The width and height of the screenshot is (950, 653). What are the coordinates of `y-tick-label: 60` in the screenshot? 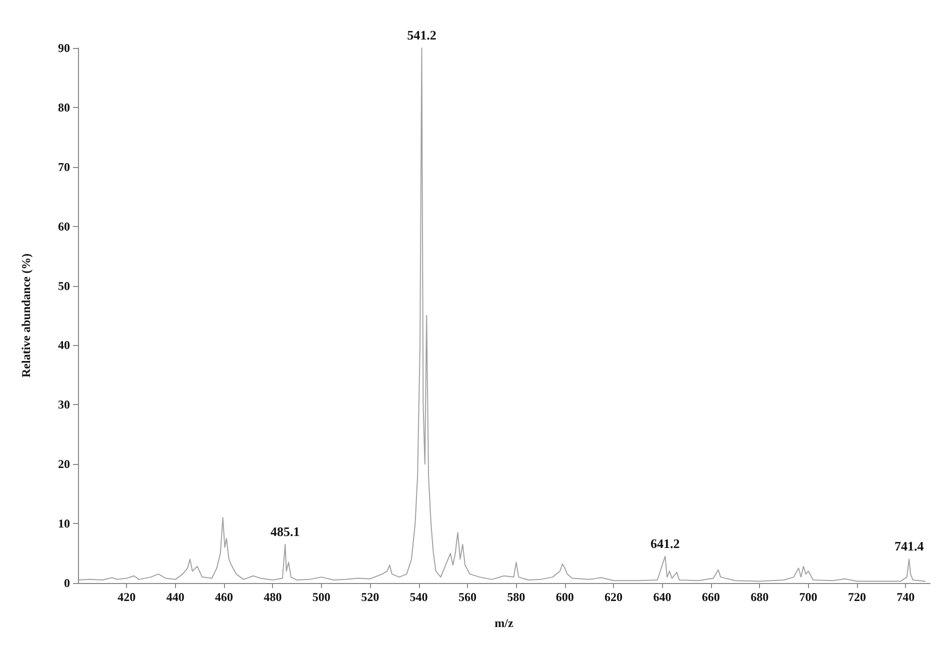 It's located at (64, 226).